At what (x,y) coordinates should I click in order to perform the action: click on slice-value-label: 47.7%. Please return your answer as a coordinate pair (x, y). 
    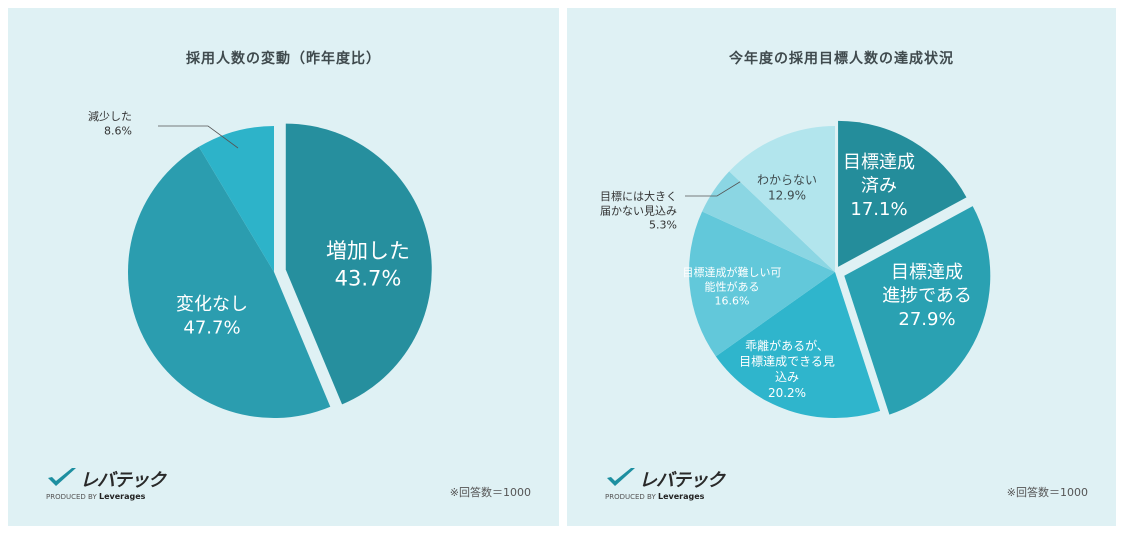
    Looking at the image, I should click on (211, 327).